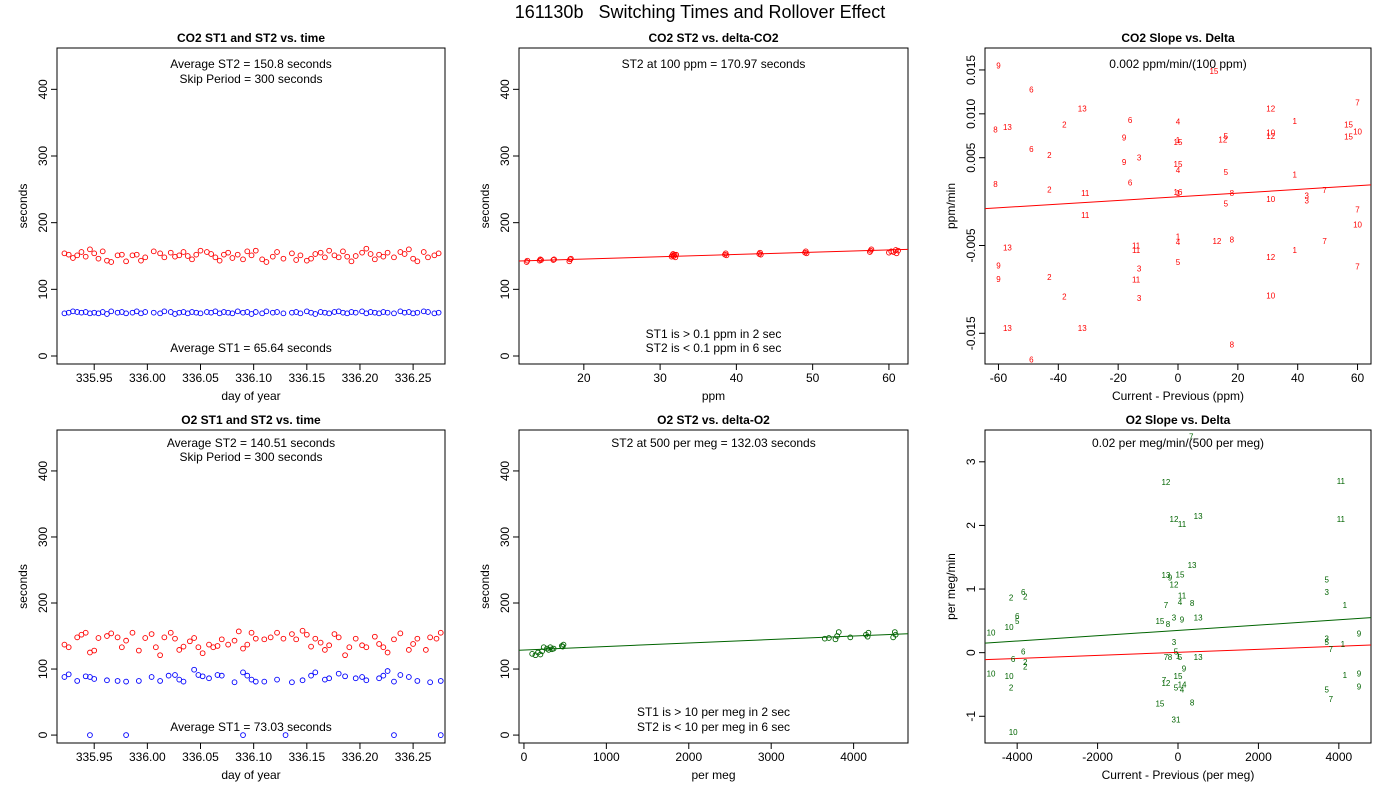 Image resolution: width=1400 pixels, height=800 pixels. Describe the element at coordinates (250, 457) in the screenshot. I see `annotation: Skip Period = 300 seconds` at that location.